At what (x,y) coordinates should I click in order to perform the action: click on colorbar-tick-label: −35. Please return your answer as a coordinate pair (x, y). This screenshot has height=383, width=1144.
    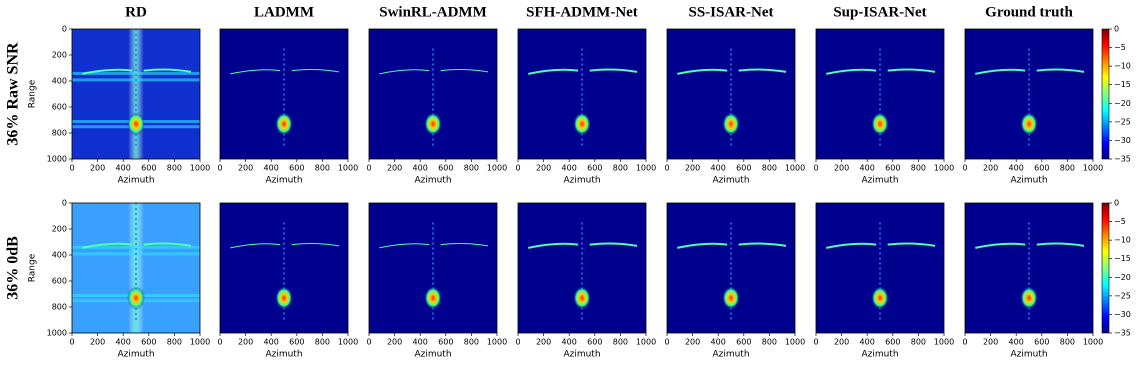
    Looking at the image, I should click on (1122, 333).